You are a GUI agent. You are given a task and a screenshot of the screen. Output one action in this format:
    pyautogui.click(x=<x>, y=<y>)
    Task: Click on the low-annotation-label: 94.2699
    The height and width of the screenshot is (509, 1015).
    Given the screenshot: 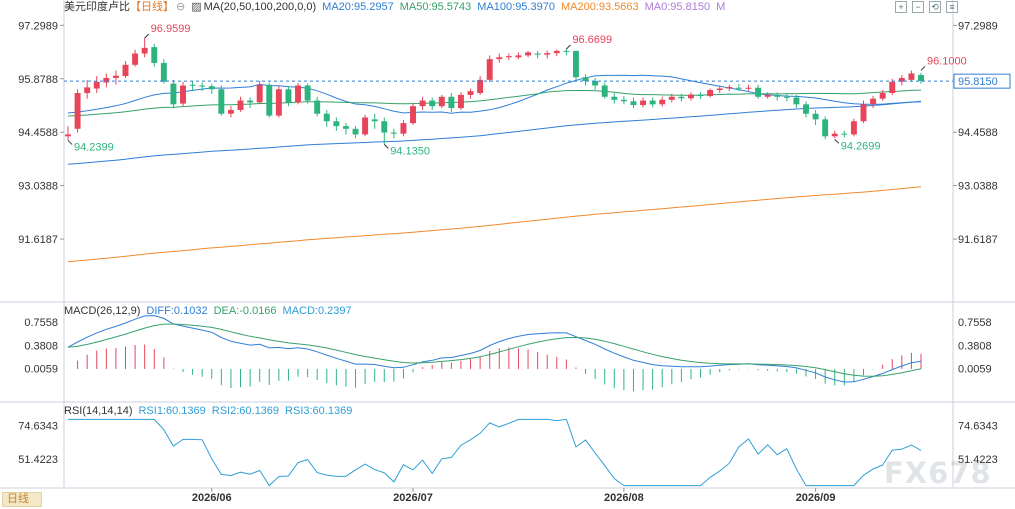 What is the action you would take?
    pyautogui.click(x=861, y=146)
    